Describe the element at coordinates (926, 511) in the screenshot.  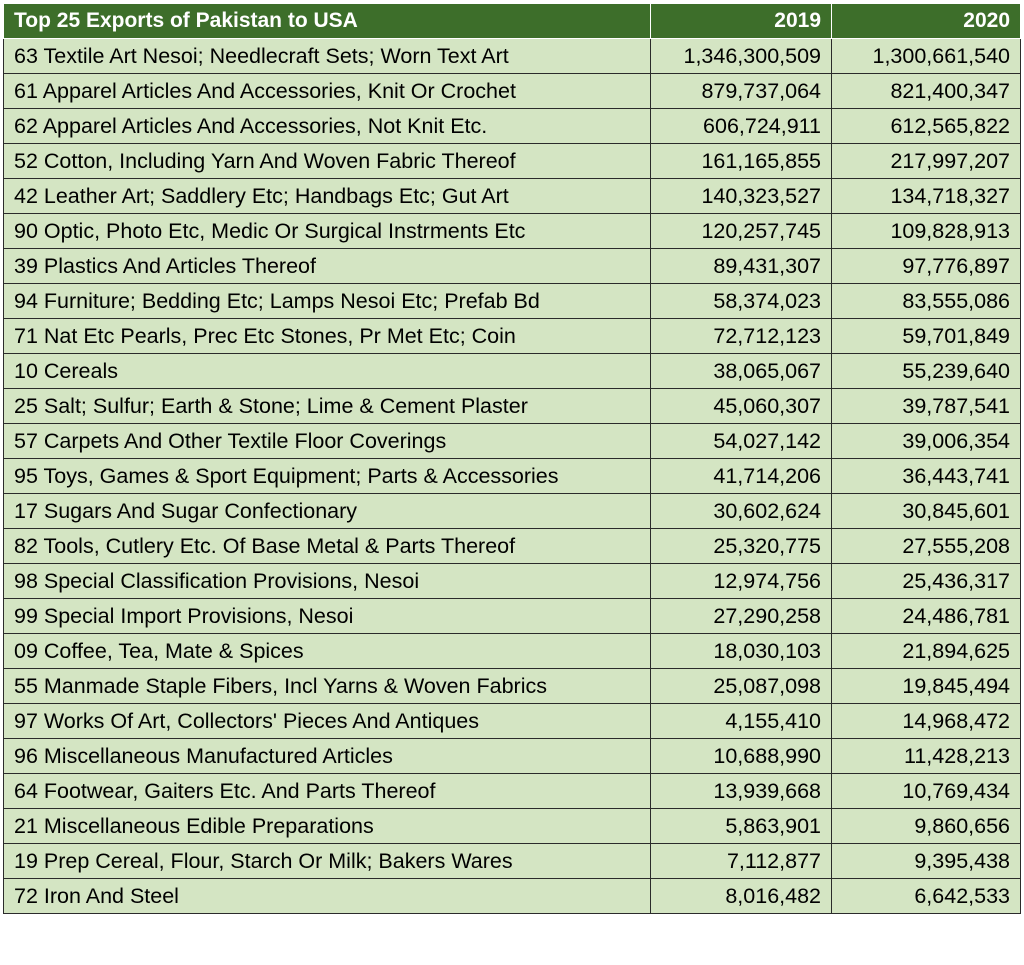
I see `value-2020: 30,845,601` at that location.